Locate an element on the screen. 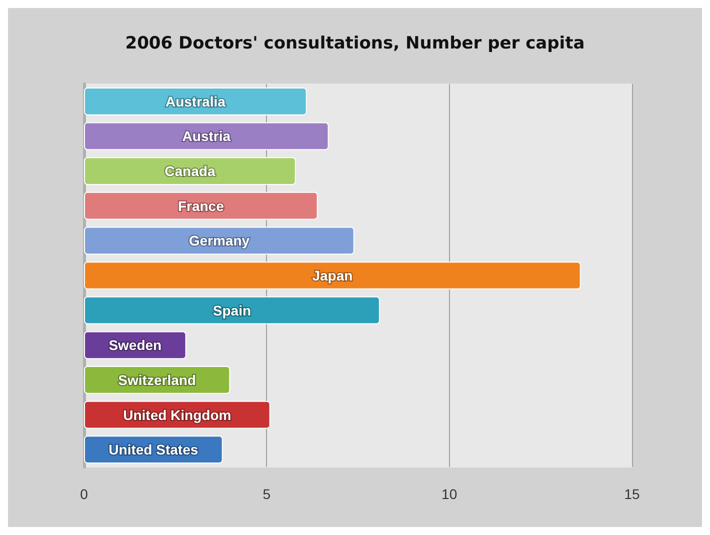  y-tick-label: Australia is located at coordinates (195, 101).